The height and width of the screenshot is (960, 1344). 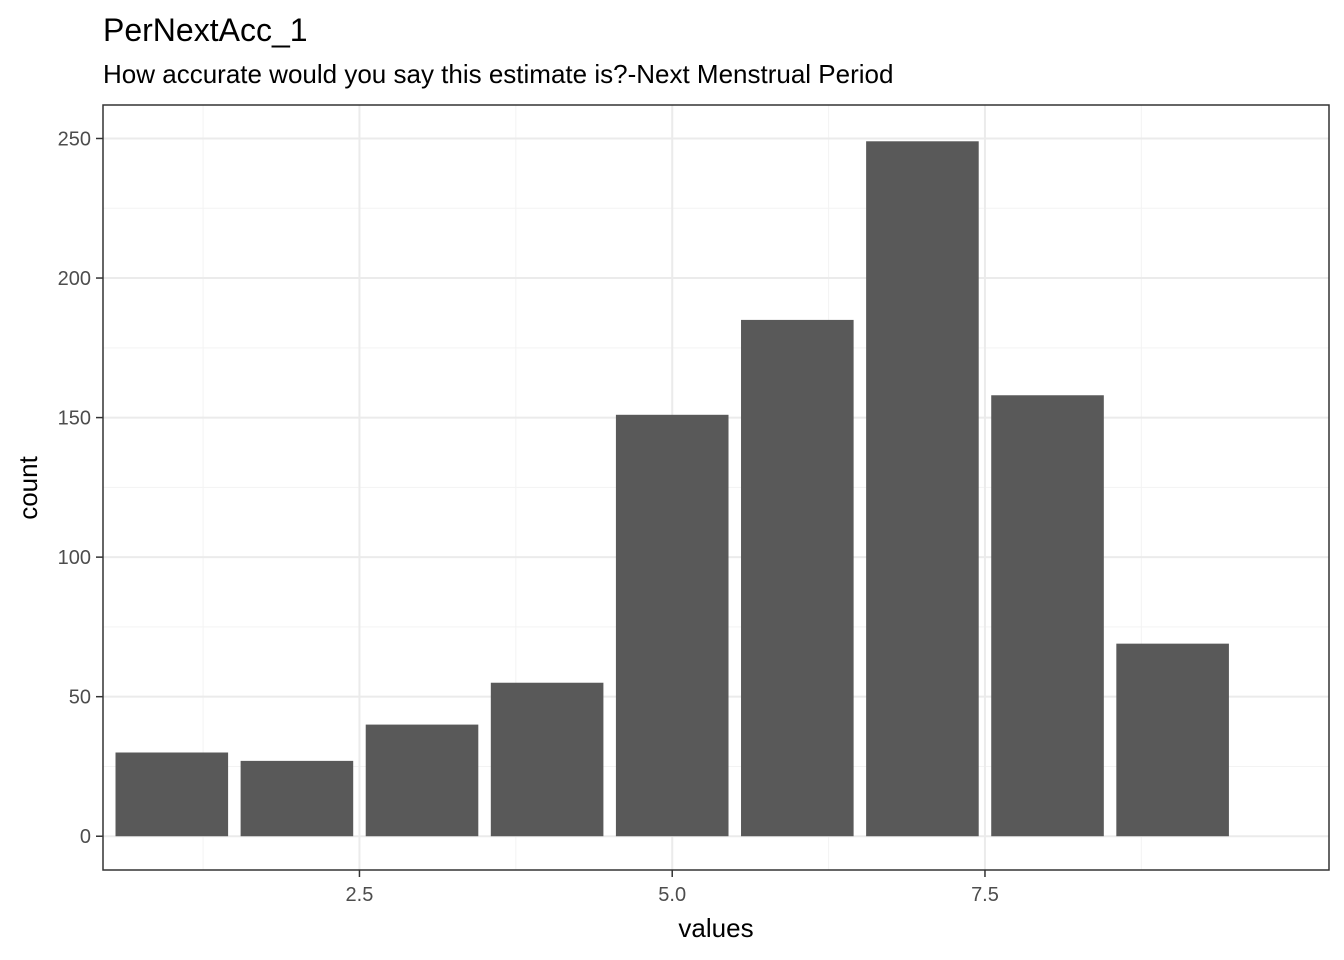 I want to click on x-axis-ticks: 2.5 5.0 7.5, so click(x=672, y=888).